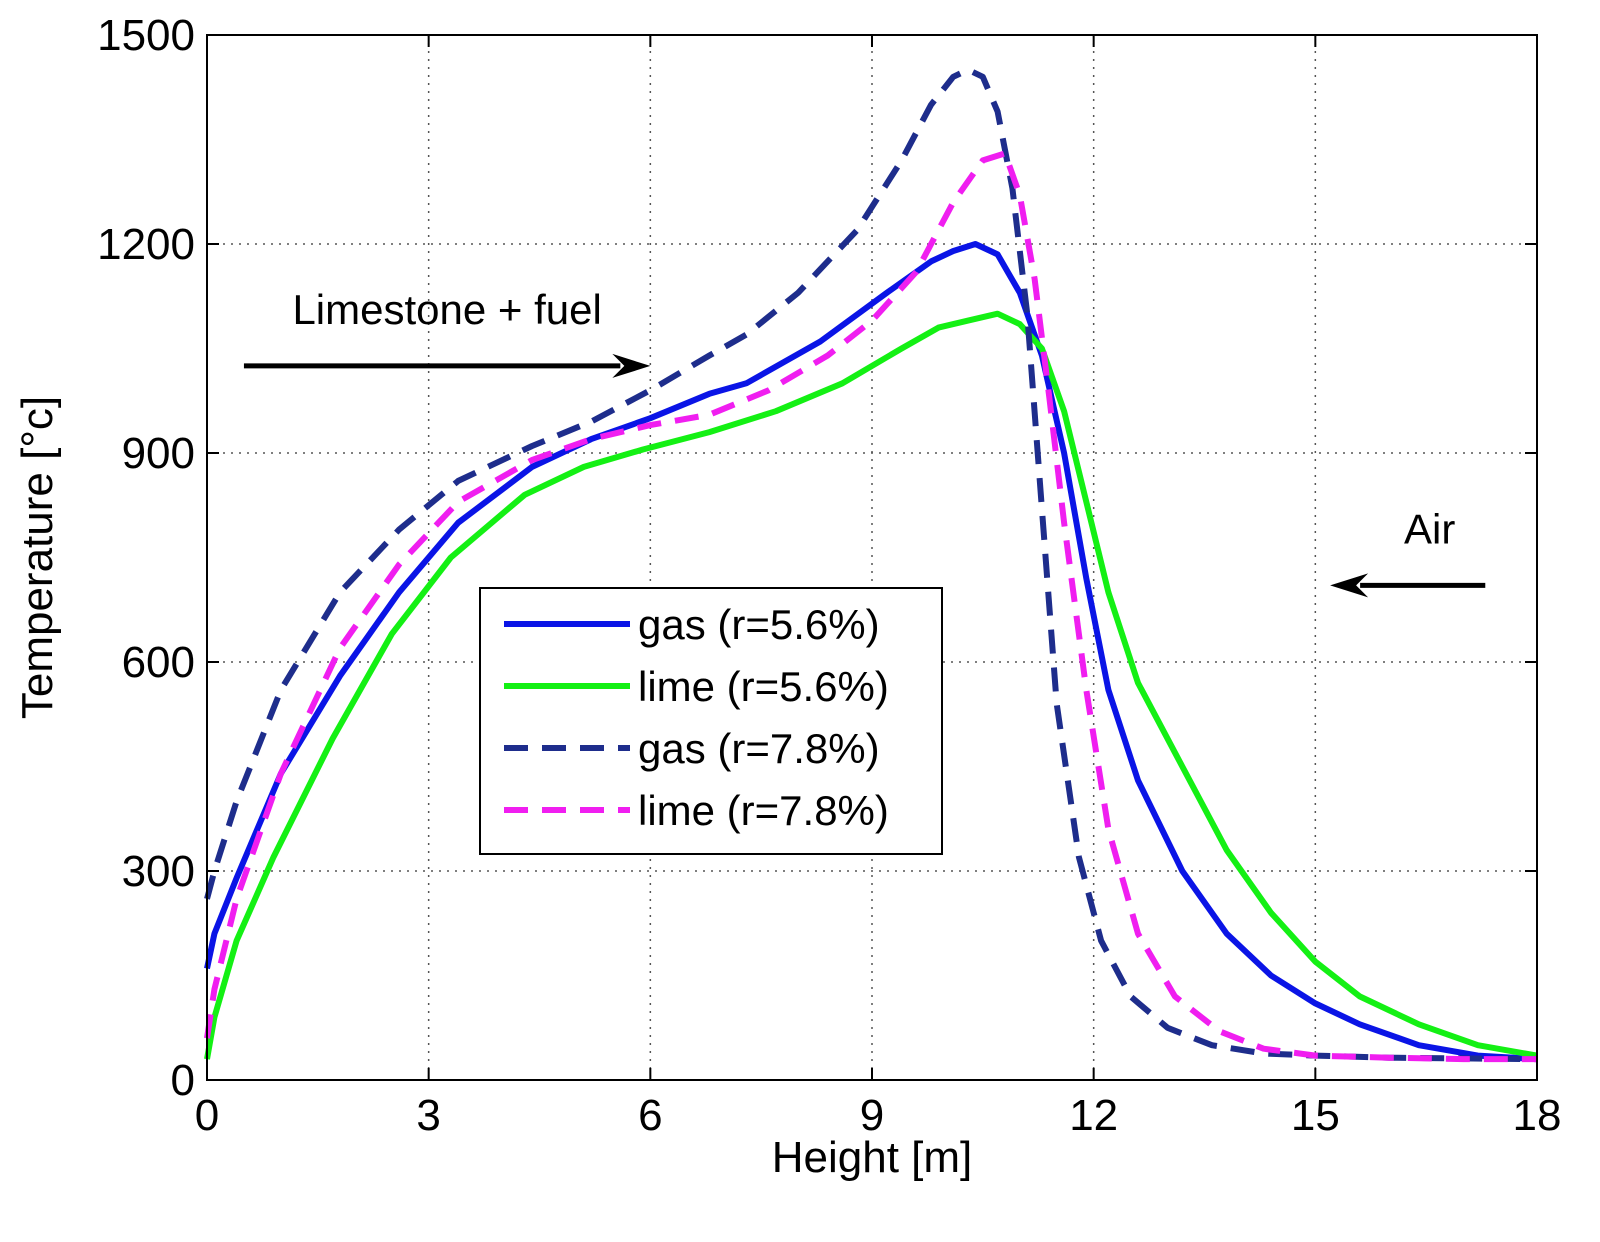  I want to click on y-tick-label: 900, so click(158, 453).